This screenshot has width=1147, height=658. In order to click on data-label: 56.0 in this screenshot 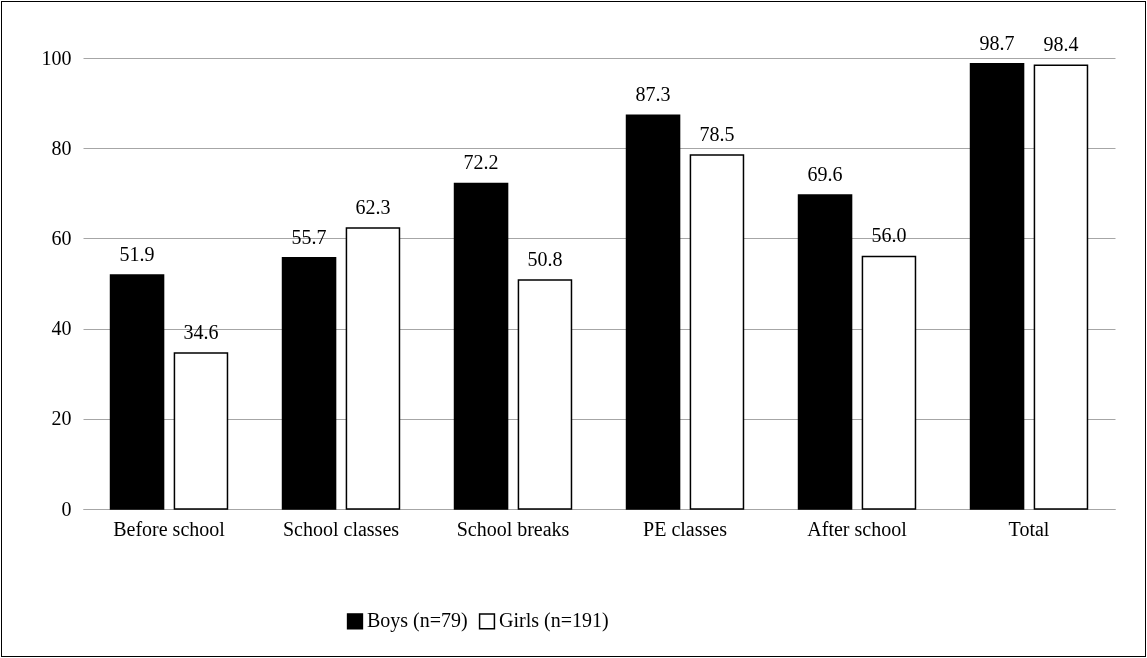, I will do `click(889, 235)`.